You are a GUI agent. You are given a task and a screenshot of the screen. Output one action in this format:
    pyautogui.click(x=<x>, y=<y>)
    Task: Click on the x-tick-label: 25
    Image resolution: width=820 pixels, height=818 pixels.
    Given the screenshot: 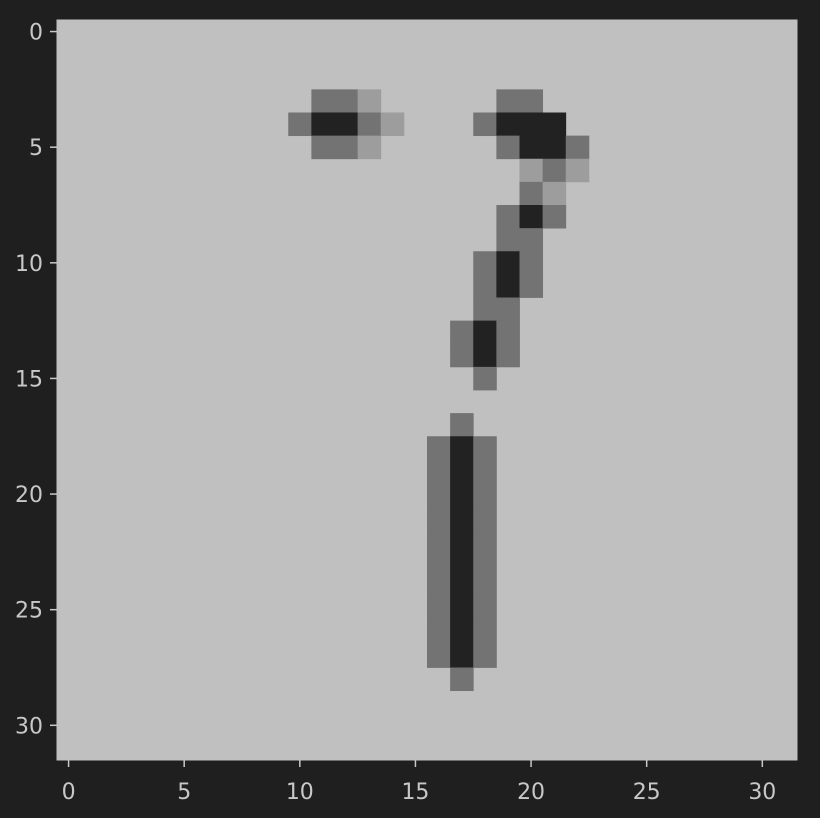 What is the action you would take?
    pyautogui.click(x=647, y=792)
    